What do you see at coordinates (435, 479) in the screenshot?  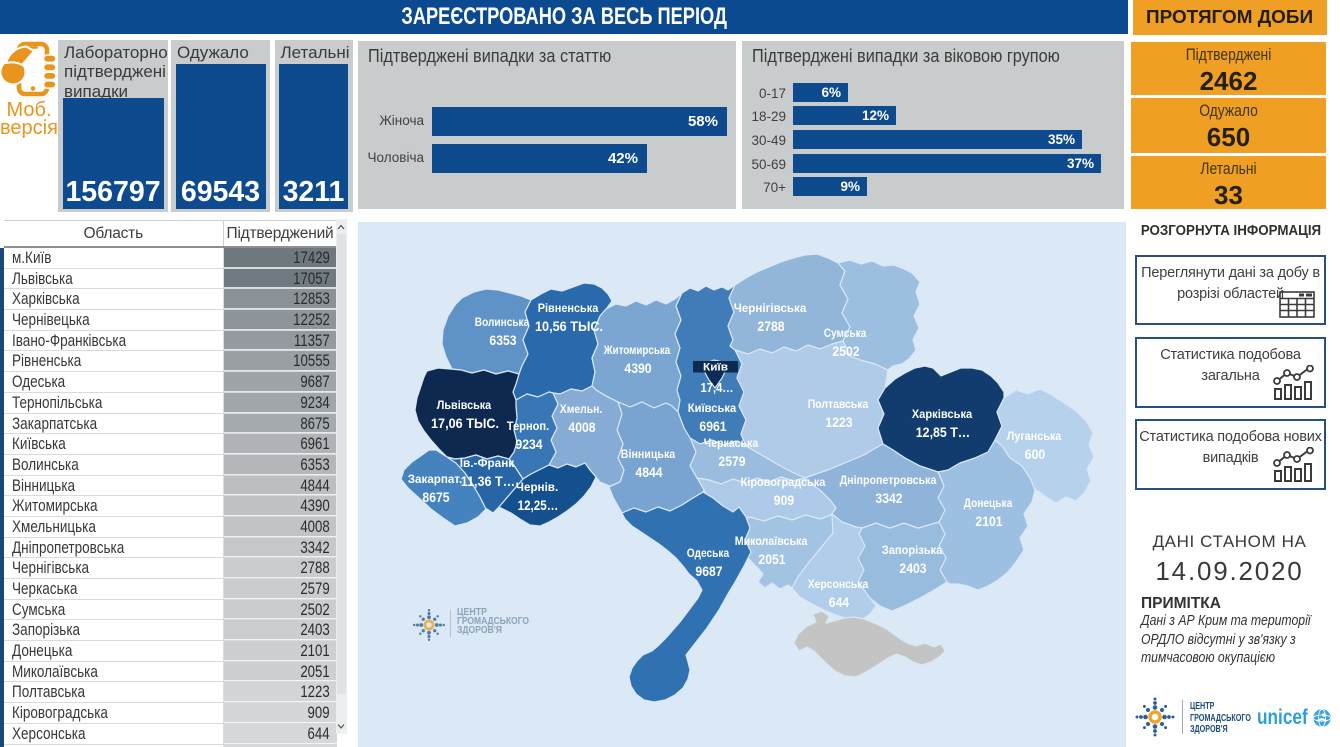 I see `svg-text: Закарпат.` at bounding box center [435, 479].